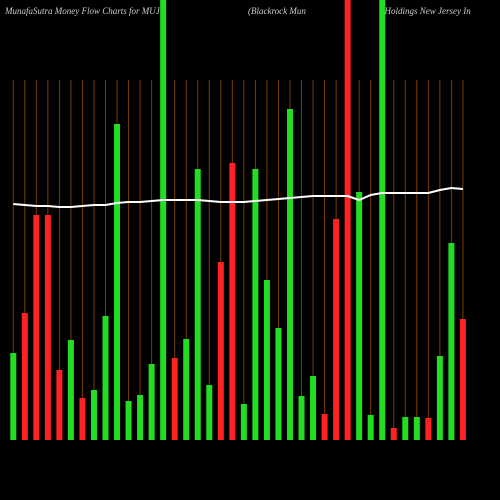 Image resolution: width=500 pixels, height=500 pixels. I want to click on chart-title: MunafaSutra Money Flow Charts for MUJ, so click(82, 11).